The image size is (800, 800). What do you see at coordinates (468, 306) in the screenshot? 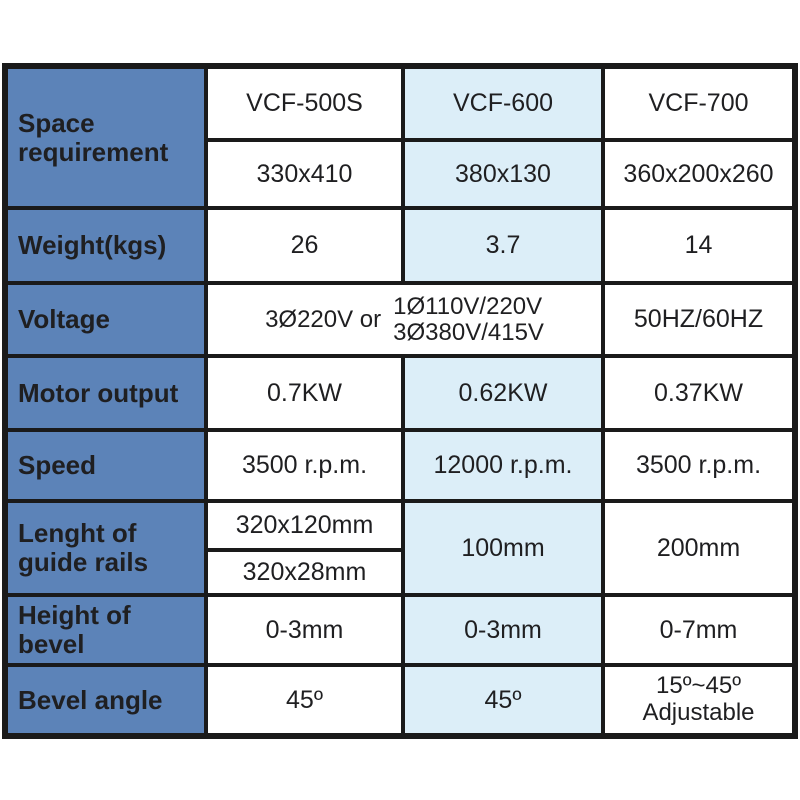
I see `voltage-line: 1Ø110V/220V` at bounding box center [468, 306].